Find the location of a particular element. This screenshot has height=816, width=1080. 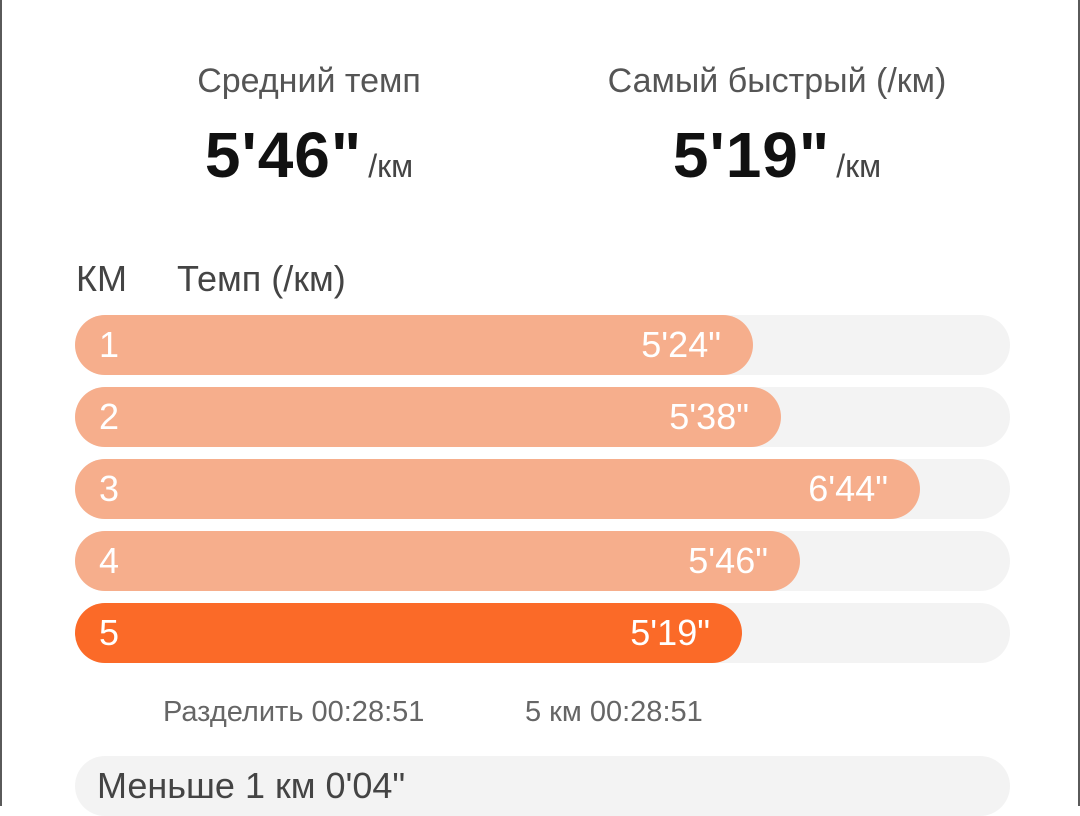

split-row: 4 5'46" is located at coordinates (542, 561).